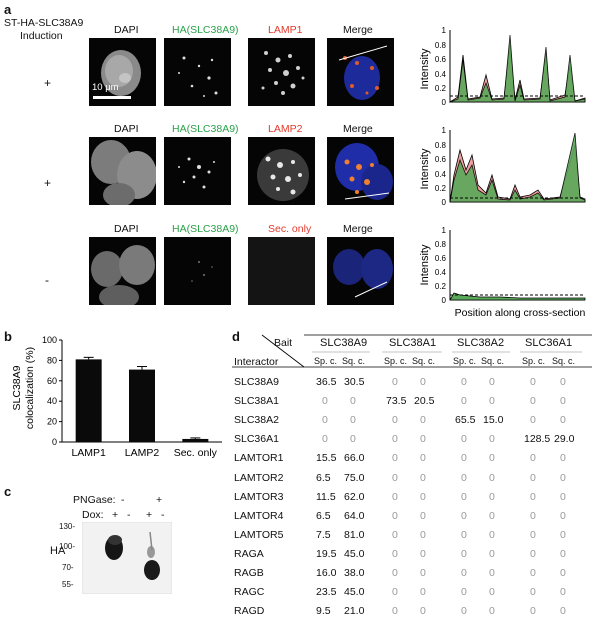 Image resolution: width=593 pixels, height=617 pixels. What do you see at coordinates (326, 496) in the screenshot?
I see `table-cell: 11.5` at bounding box center [326, 496].